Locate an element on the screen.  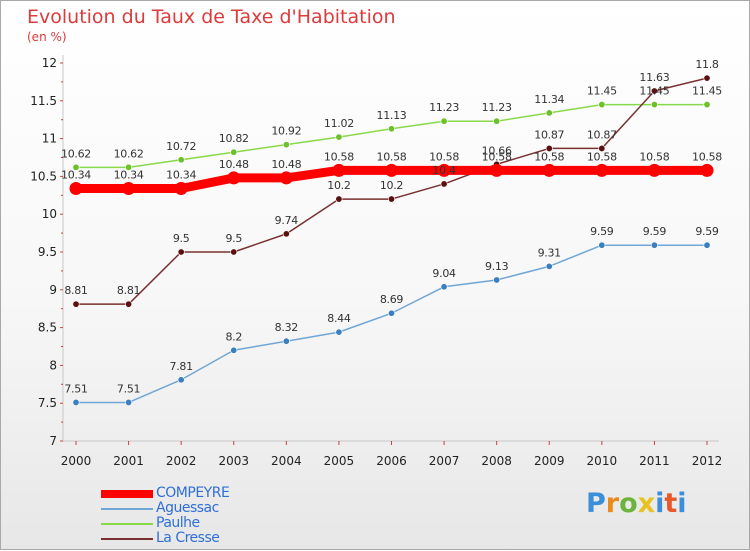
data-label: 9.31 is located at coordinates (549, 252).